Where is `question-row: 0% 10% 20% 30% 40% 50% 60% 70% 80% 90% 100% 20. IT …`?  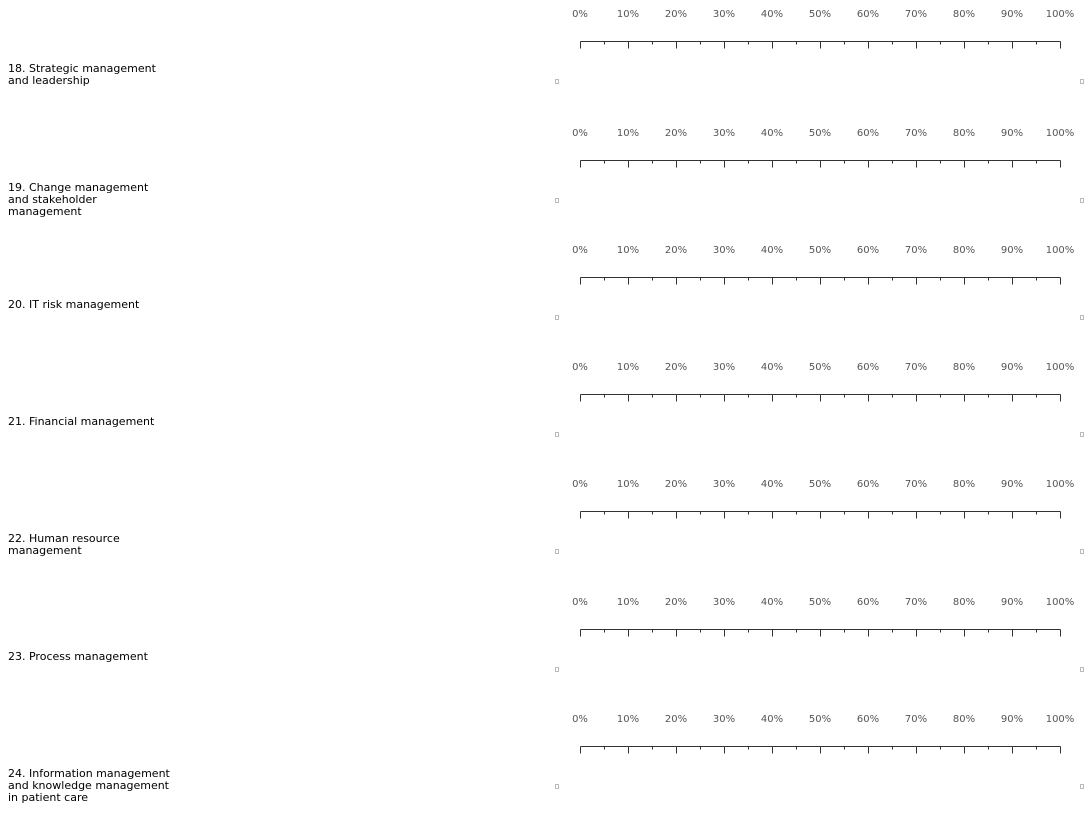
question-row: 0% 10% 20% 30% 40% 50% 60% 70% 80% 90% 100% 20. IT … is located at coordinates (544, 304).